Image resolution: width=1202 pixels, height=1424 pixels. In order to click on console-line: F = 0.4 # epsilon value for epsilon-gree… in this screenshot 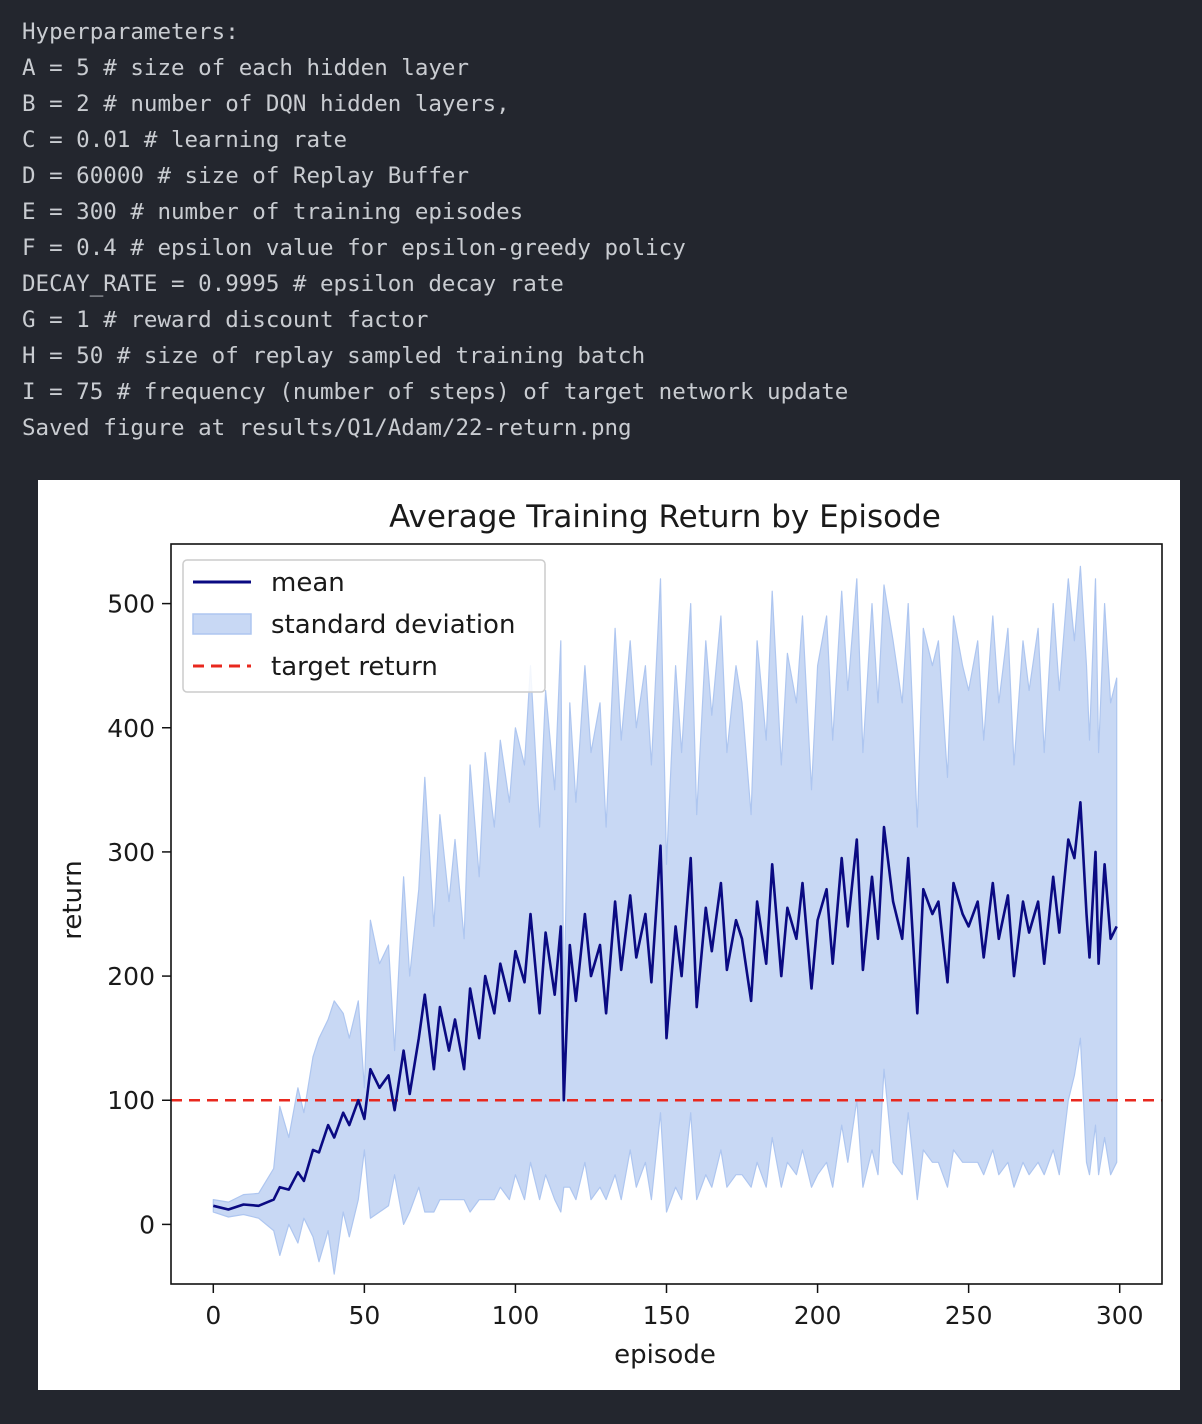, I will do `click(354, 248)`.